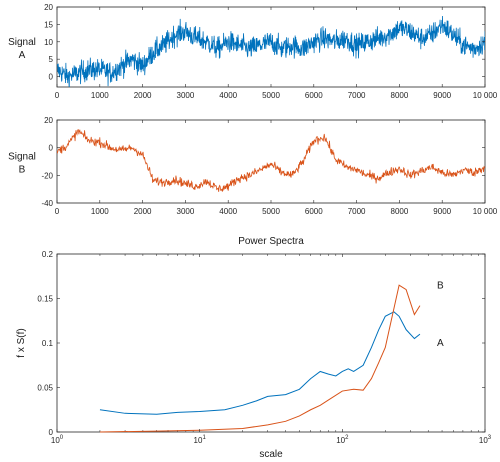  I want to click on signal-a-xtick-label: 3000, so click(186, 95).